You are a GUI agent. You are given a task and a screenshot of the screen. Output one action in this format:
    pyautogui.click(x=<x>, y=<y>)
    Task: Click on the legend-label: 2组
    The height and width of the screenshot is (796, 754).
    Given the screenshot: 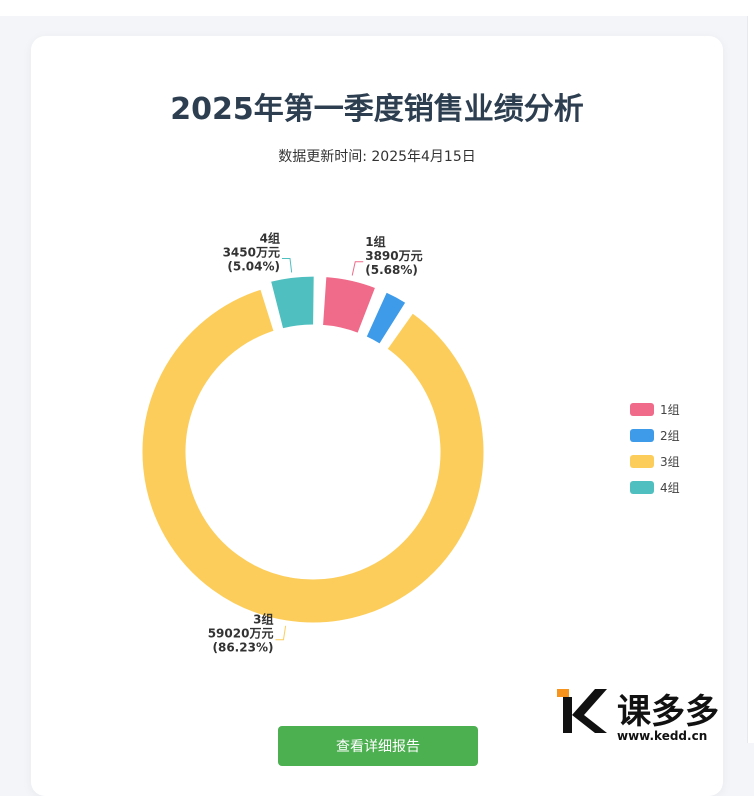 What is the action you would take?
    pyautogui.click(x=670, y=435)
    